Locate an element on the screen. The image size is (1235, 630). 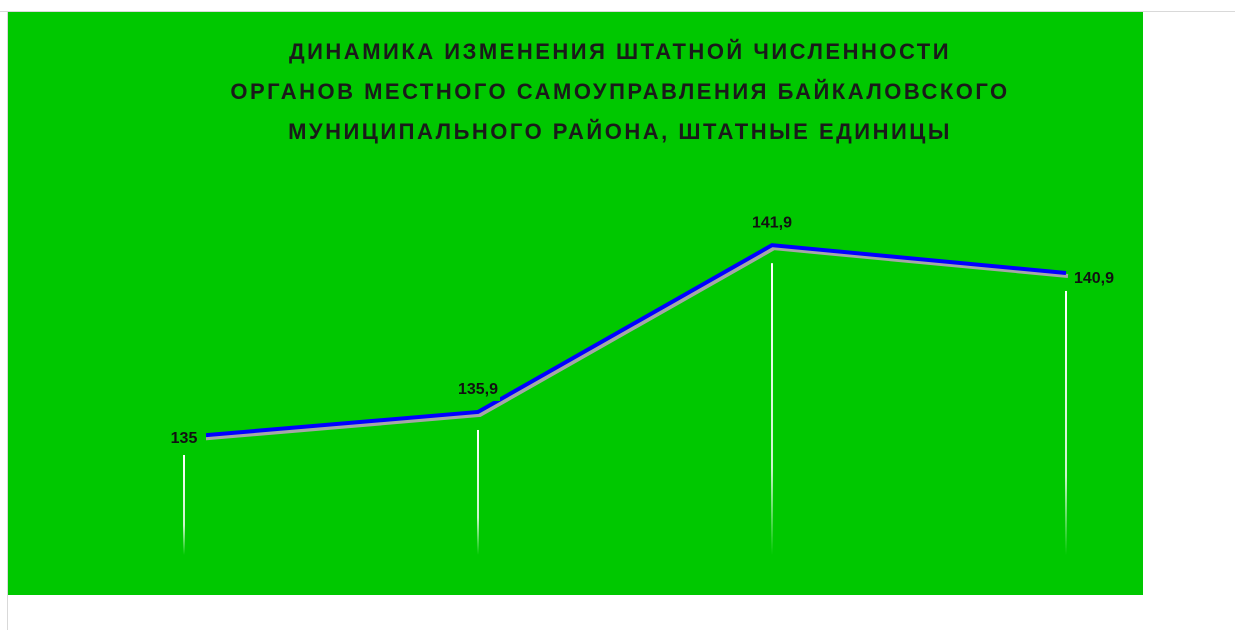
data-label: 135,9 is located at coordinates (478, 389).